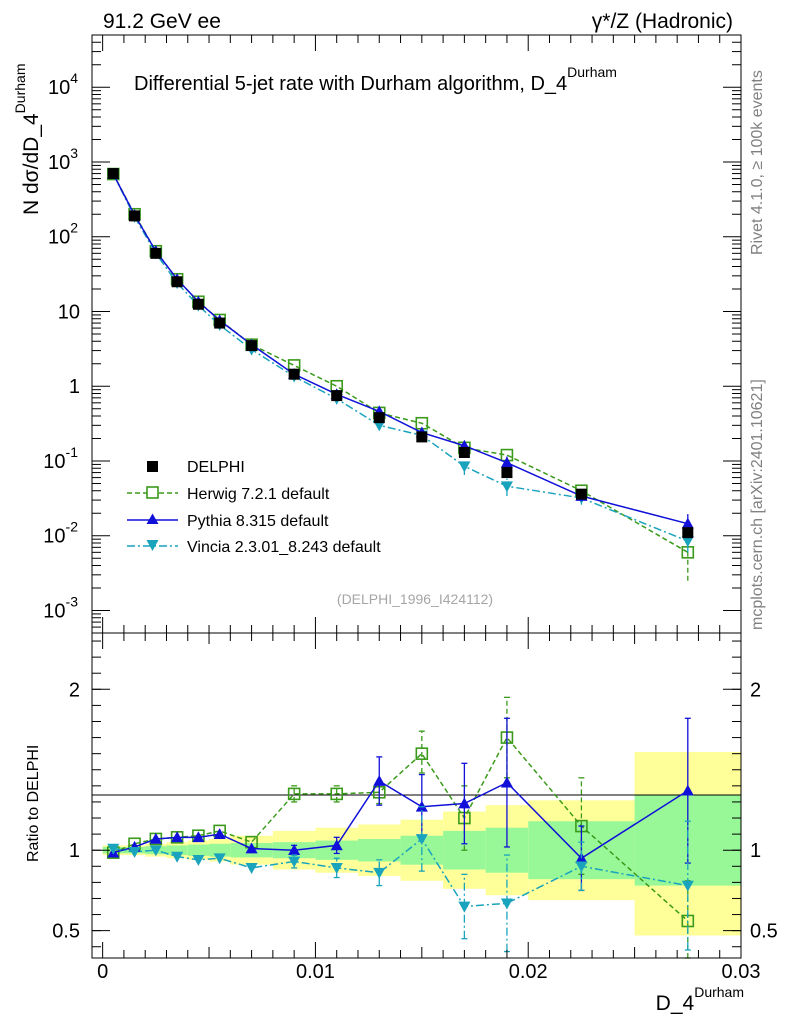 This screenshot has width=786, height=1024. I want to click on main-y-tick-label: 10³, so click(63, 159).